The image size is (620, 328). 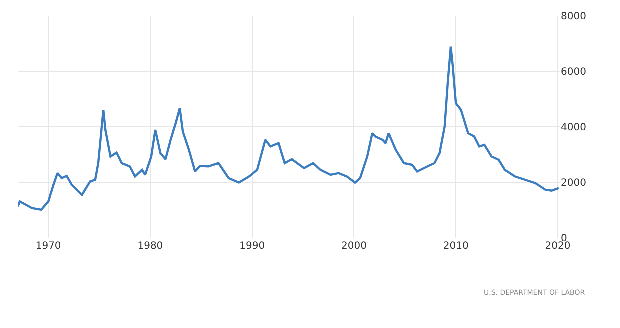 I want to click on y-tick-label: 2000, so click(x=573, y=183).